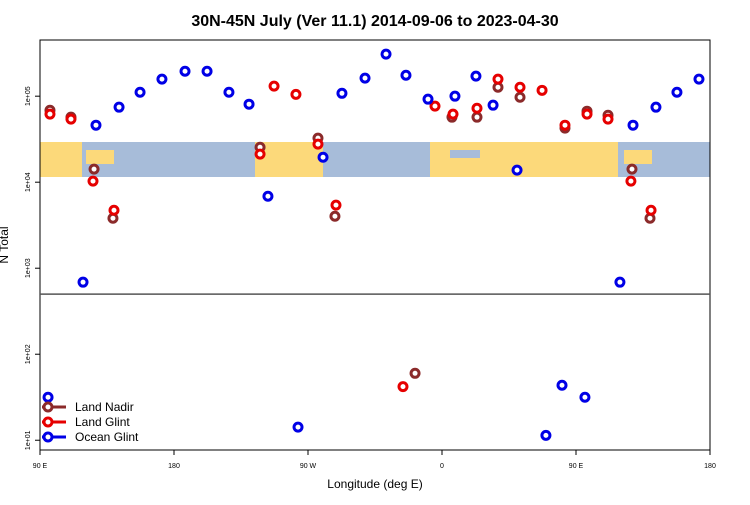  What do you see at coordinates (465, 154) in the screenshot?
I see `sea` at bounding box center [465, 154].